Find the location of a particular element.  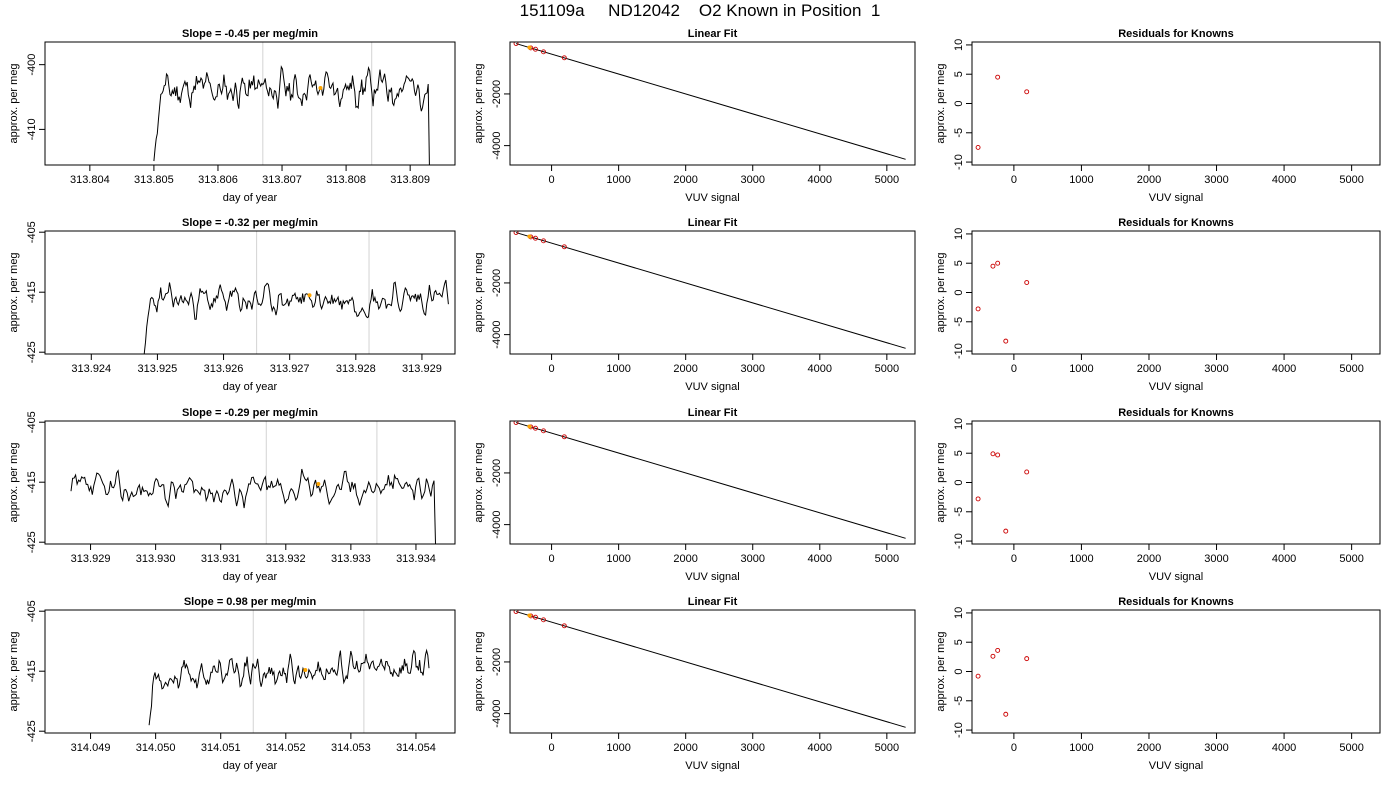

y-tick-label: -5 is located at coordinates (959, 701).